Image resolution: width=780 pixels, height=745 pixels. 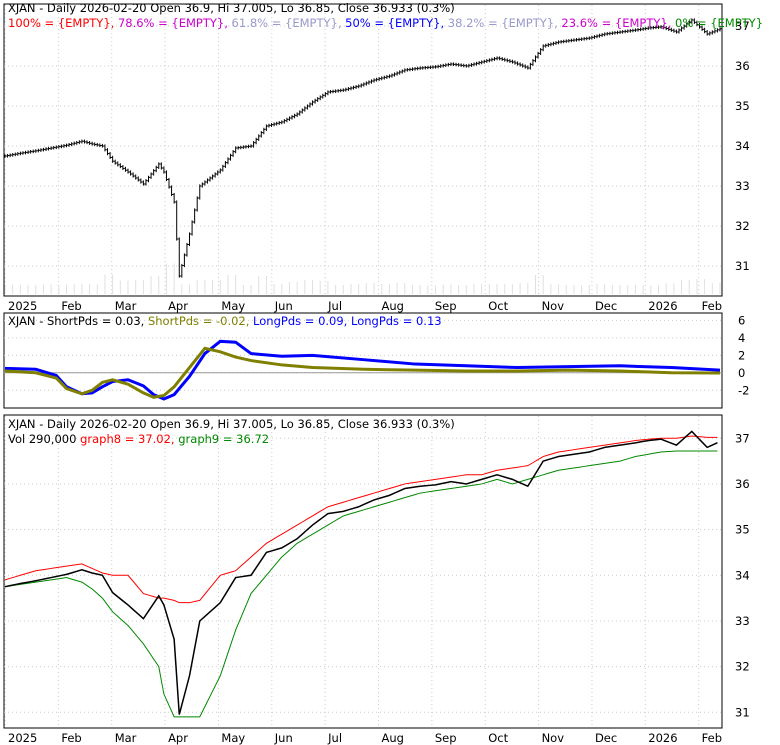 What do you see at coordinates (285, 23) in the screenshot?
I see `legend-entry-2: 61.8% = {EMPTY},` at bounding box center [285, 23].